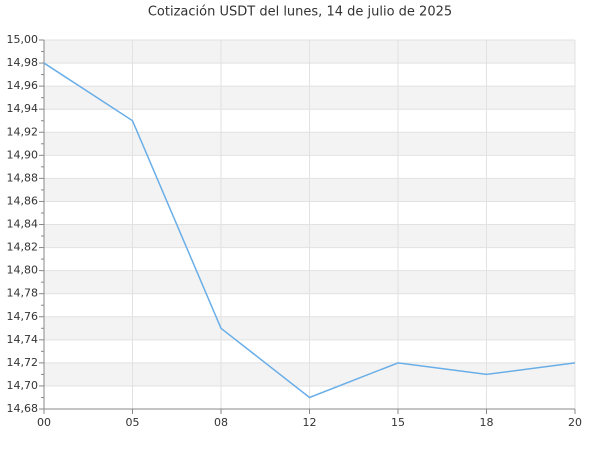 This screenshot has height=450, width=600. I want to click on x-tick-label: 18, so click(487, 422).